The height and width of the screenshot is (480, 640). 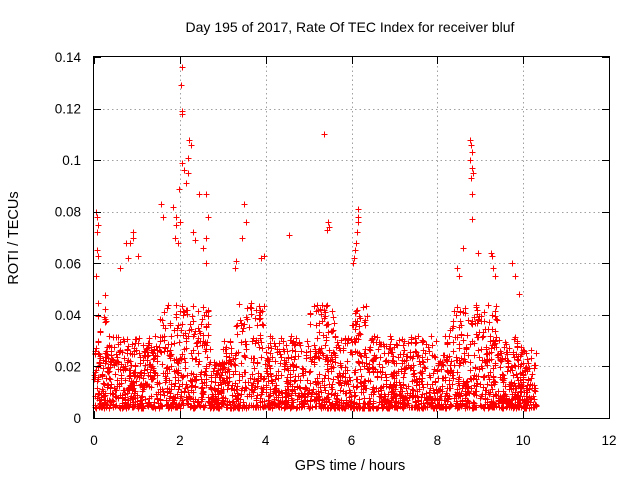 I want to click on y-tick-label: 0, so click(x=77, y=418).